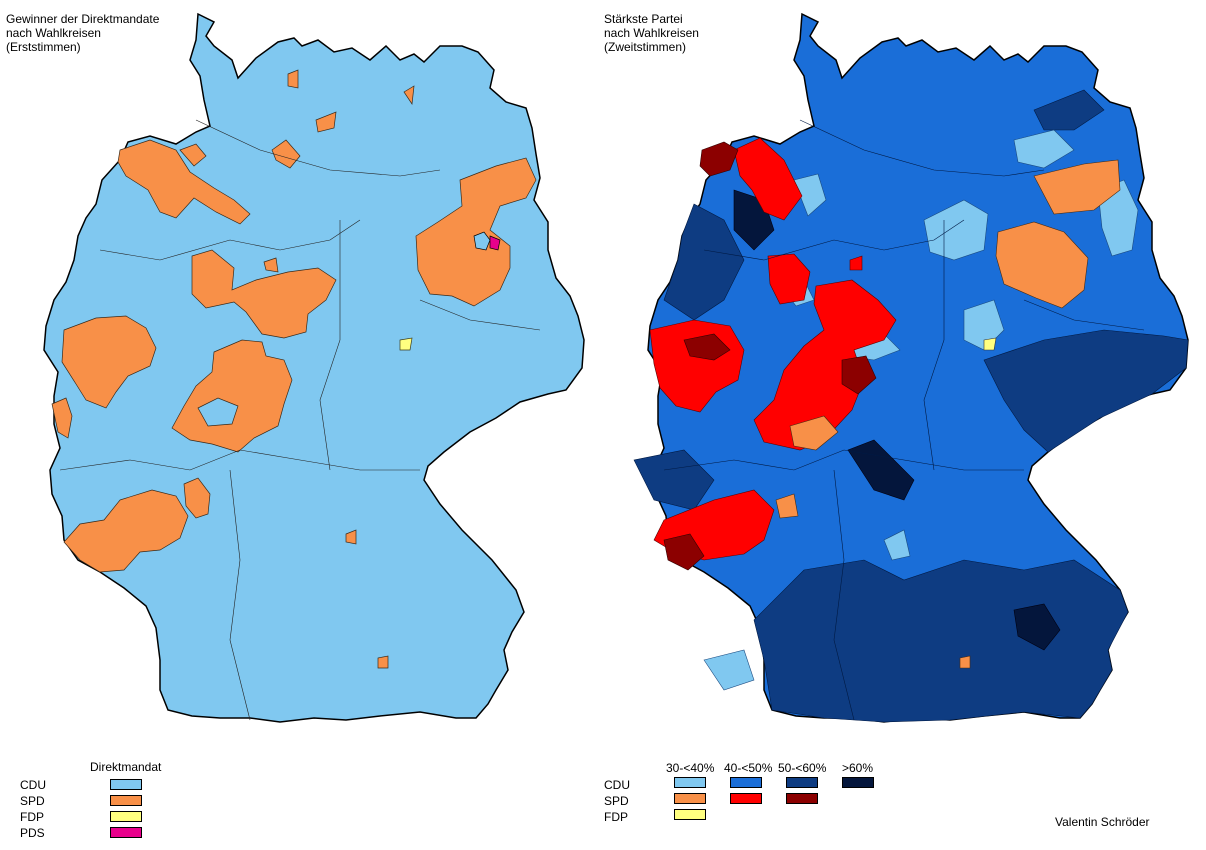 The image size is (1206, 850). I want to click on left-legend-swatch-pds, so click(126, 832).